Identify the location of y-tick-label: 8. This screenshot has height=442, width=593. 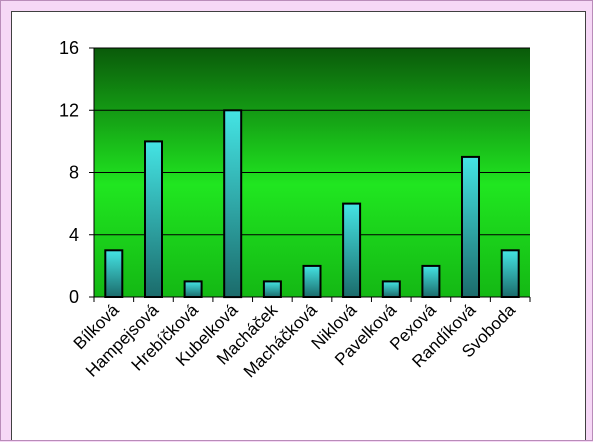
(74, 173).